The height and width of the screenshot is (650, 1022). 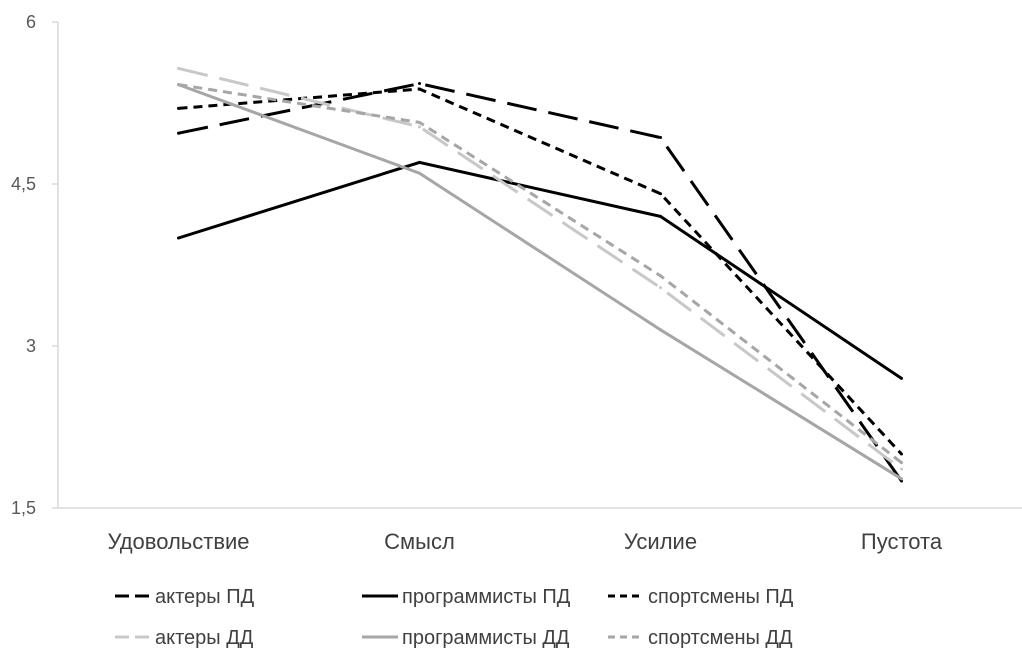 I want to click on legend-label: спортсмены ПД, so click(x=721, y=597).